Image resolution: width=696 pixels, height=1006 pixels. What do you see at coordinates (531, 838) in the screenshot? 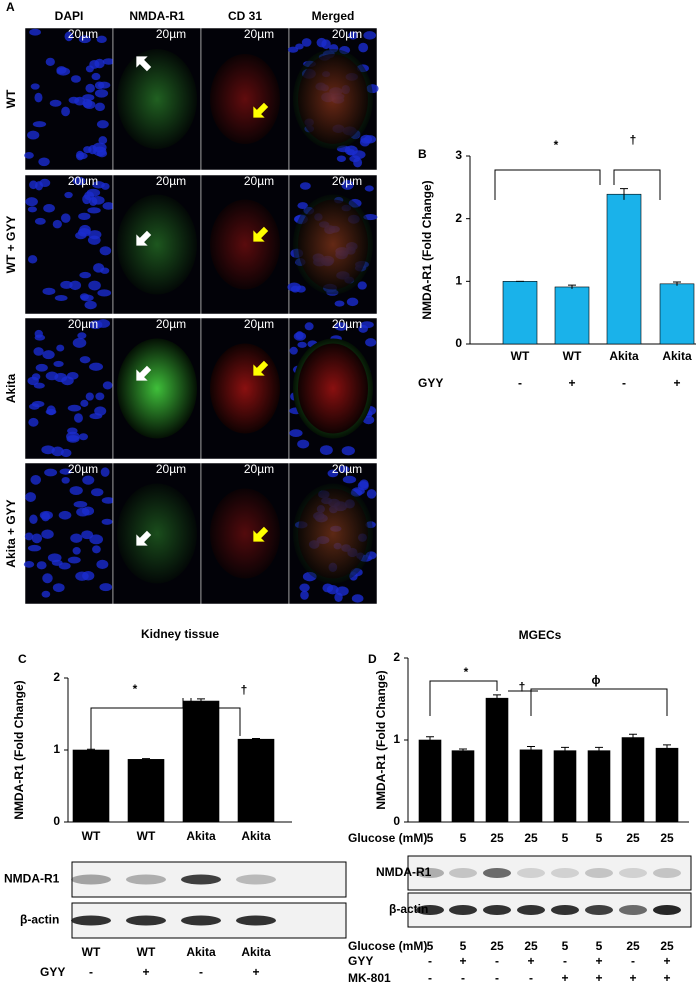
I see `x-tick-label: 25` at bounding box center [531, 838].